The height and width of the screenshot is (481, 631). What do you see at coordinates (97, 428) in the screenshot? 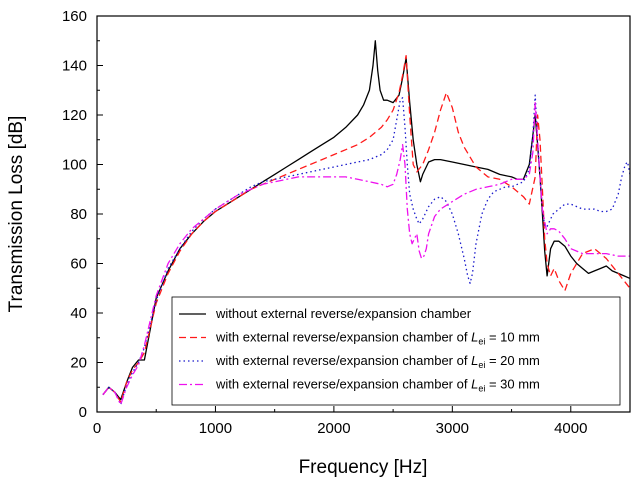
I see `x-tick-label: 0` at bounding box center [97, 428].